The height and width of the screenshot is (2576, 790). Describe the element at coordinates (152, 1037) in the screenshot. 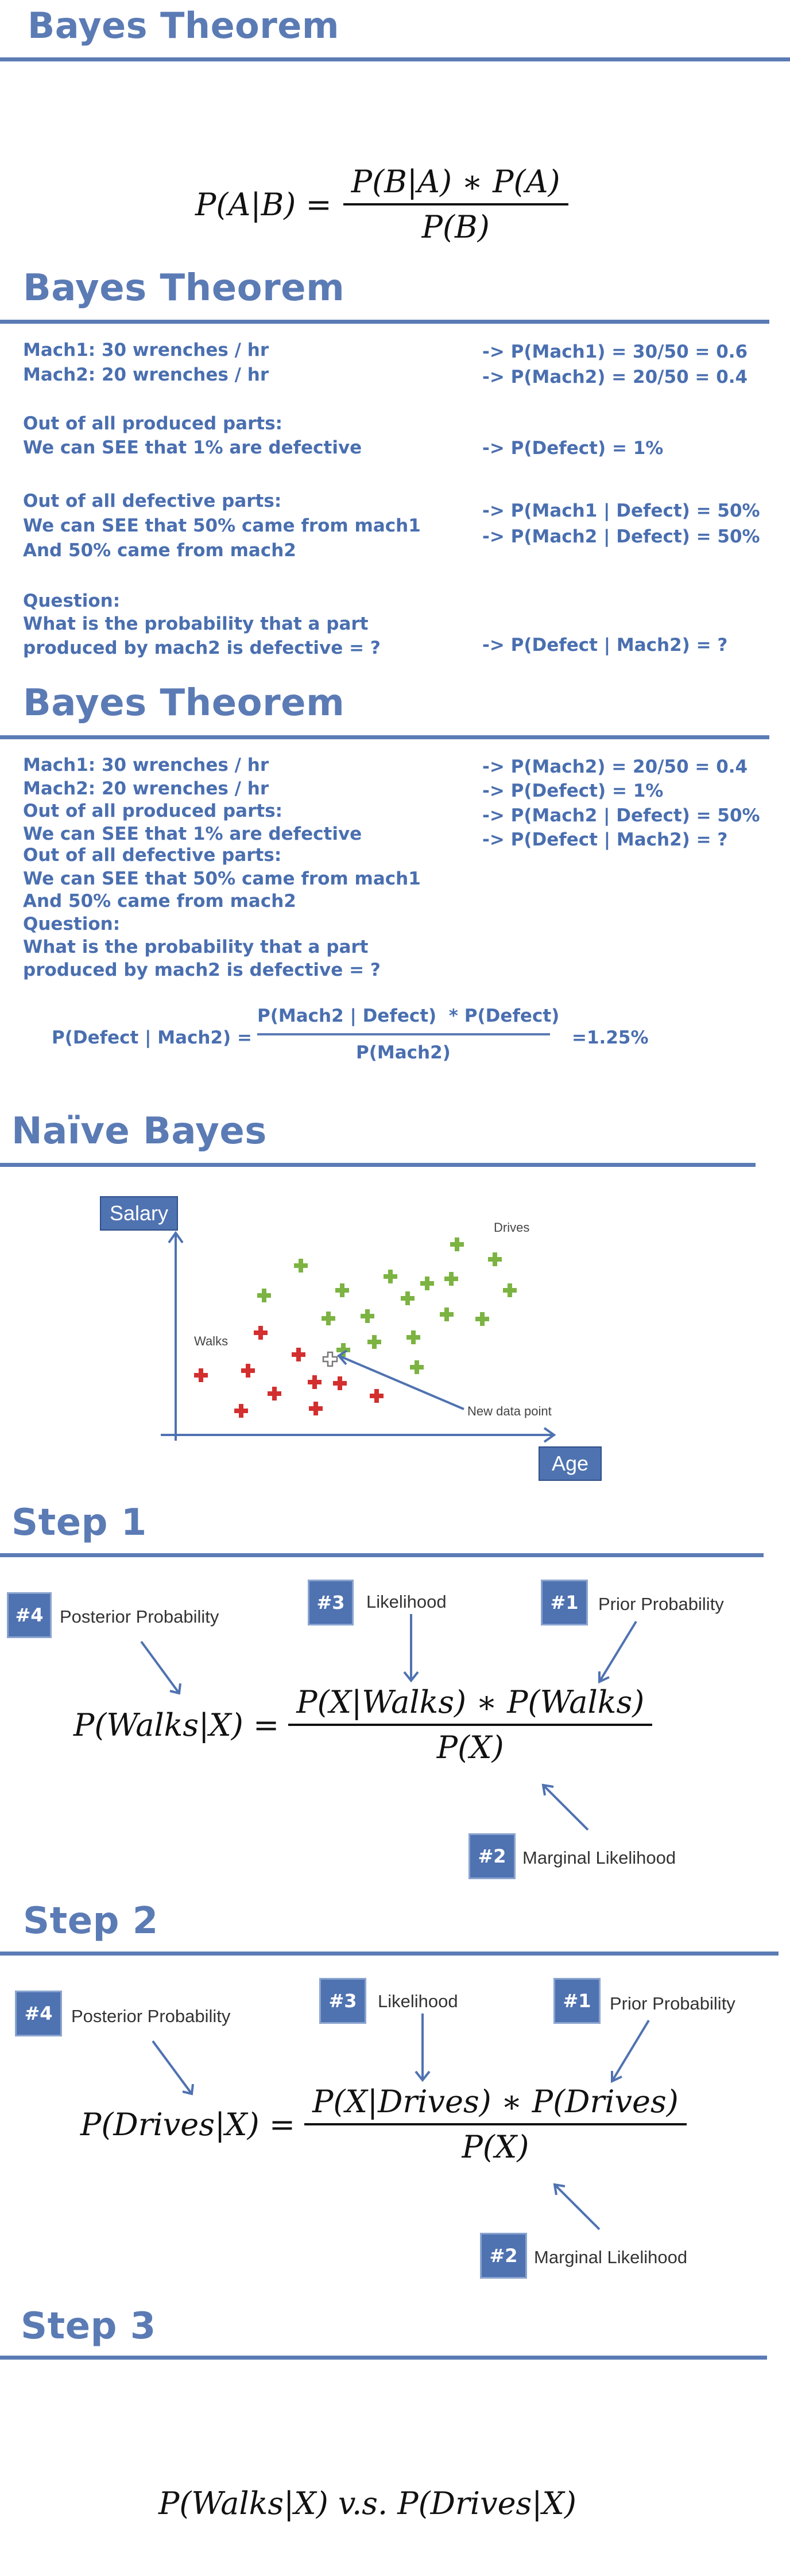

I see `calc-lhs: P(Defect | Mach2) =` at that location.